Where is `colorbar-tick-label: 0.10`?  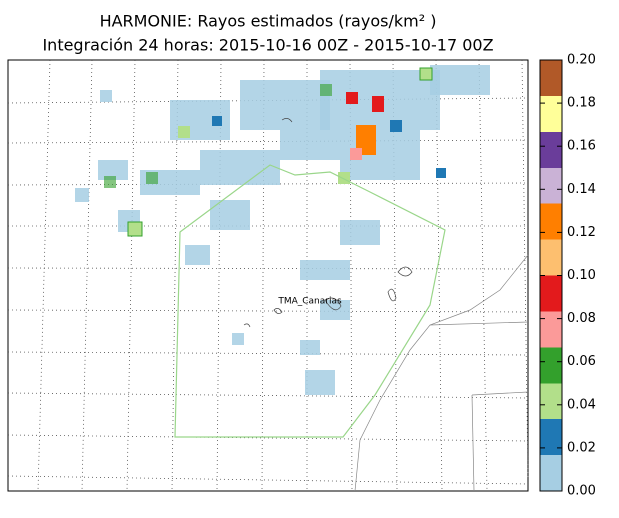
colorbar-tick-label: 0.10 is located at coordinates (581, 275).